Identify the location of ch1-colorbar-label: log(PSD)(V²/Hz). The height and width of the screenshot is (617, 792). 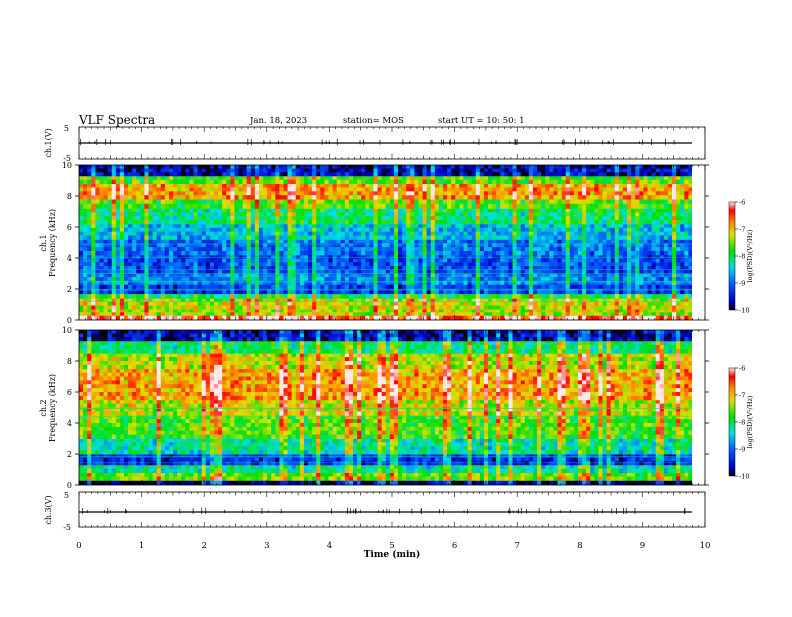
(750, 255).